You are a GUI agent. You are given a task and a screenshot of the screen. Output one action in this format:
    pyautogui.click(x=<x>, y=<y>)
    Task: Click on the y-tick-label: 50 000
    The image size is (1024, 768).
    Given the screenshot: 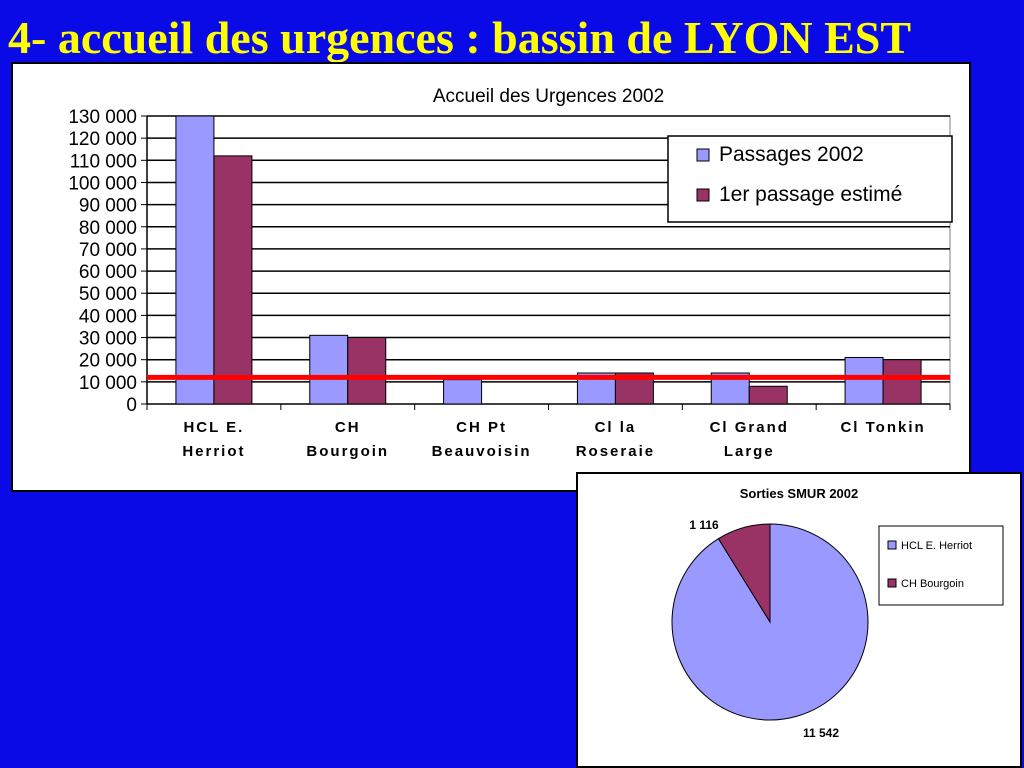 What is the action you would take?
    pyautogui.click(x=108, y=294)
    